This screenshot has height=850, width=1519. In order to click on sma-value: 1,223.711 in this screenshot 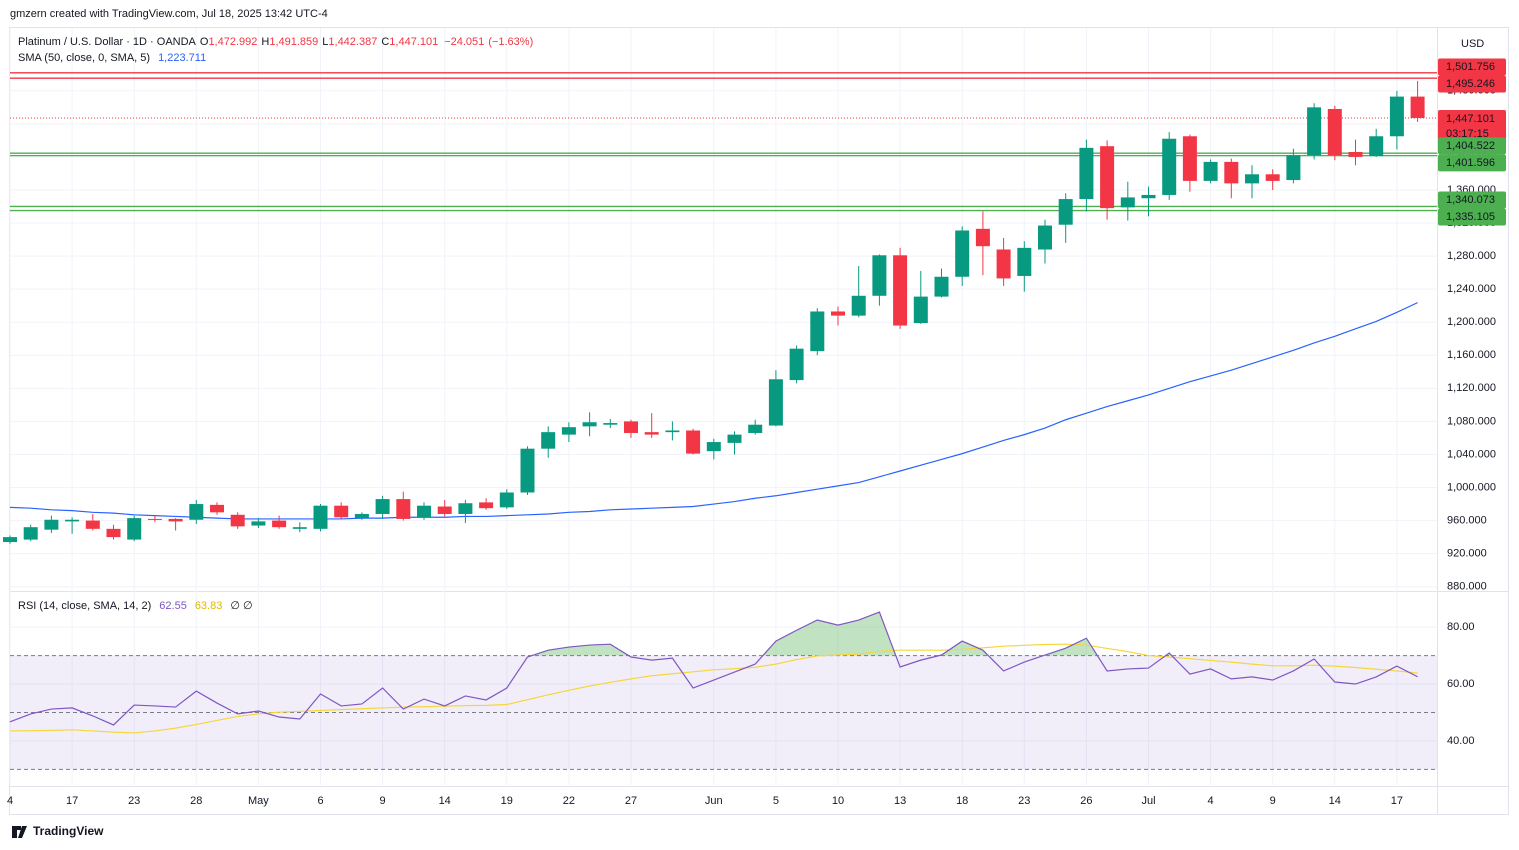, I will do `click(182, 58)`.